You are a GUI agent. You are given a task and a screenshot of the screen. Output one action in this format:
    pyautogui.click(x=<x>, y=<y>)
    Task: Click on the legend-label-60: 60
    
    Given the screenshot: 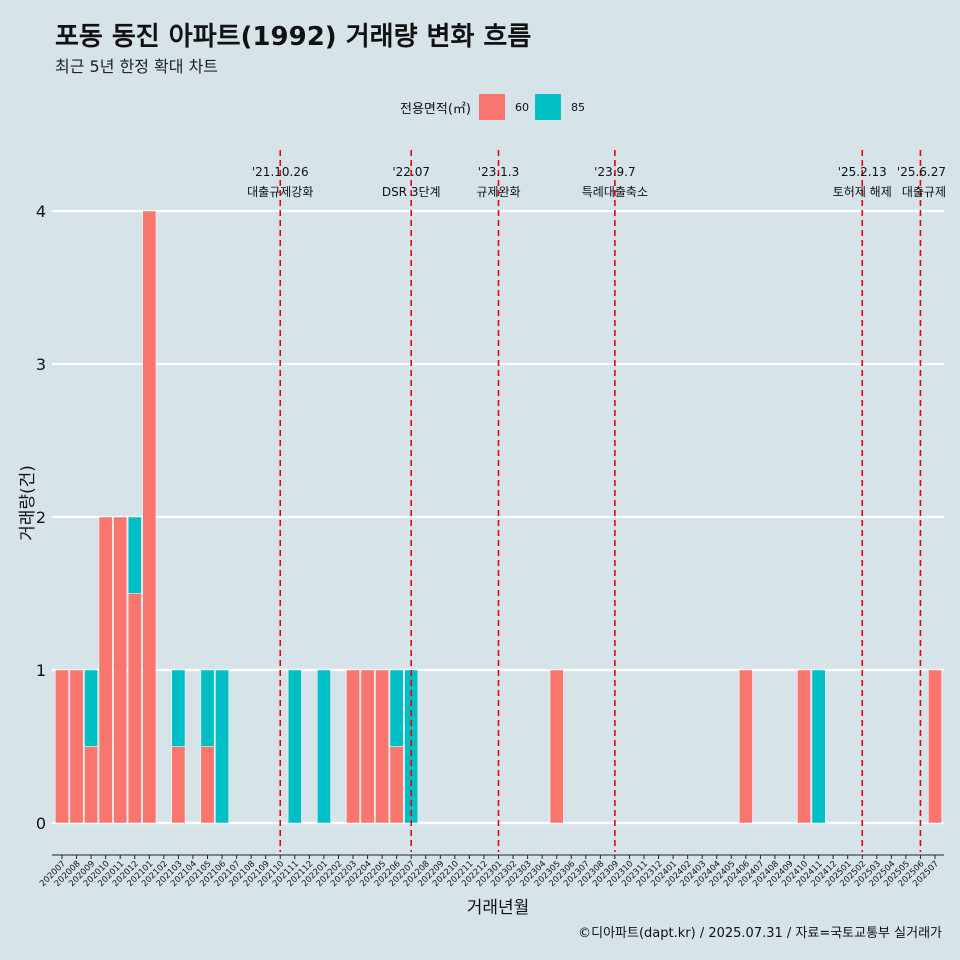 What is the action you would take?
    pyautogui.click(x=521, y=107)
    